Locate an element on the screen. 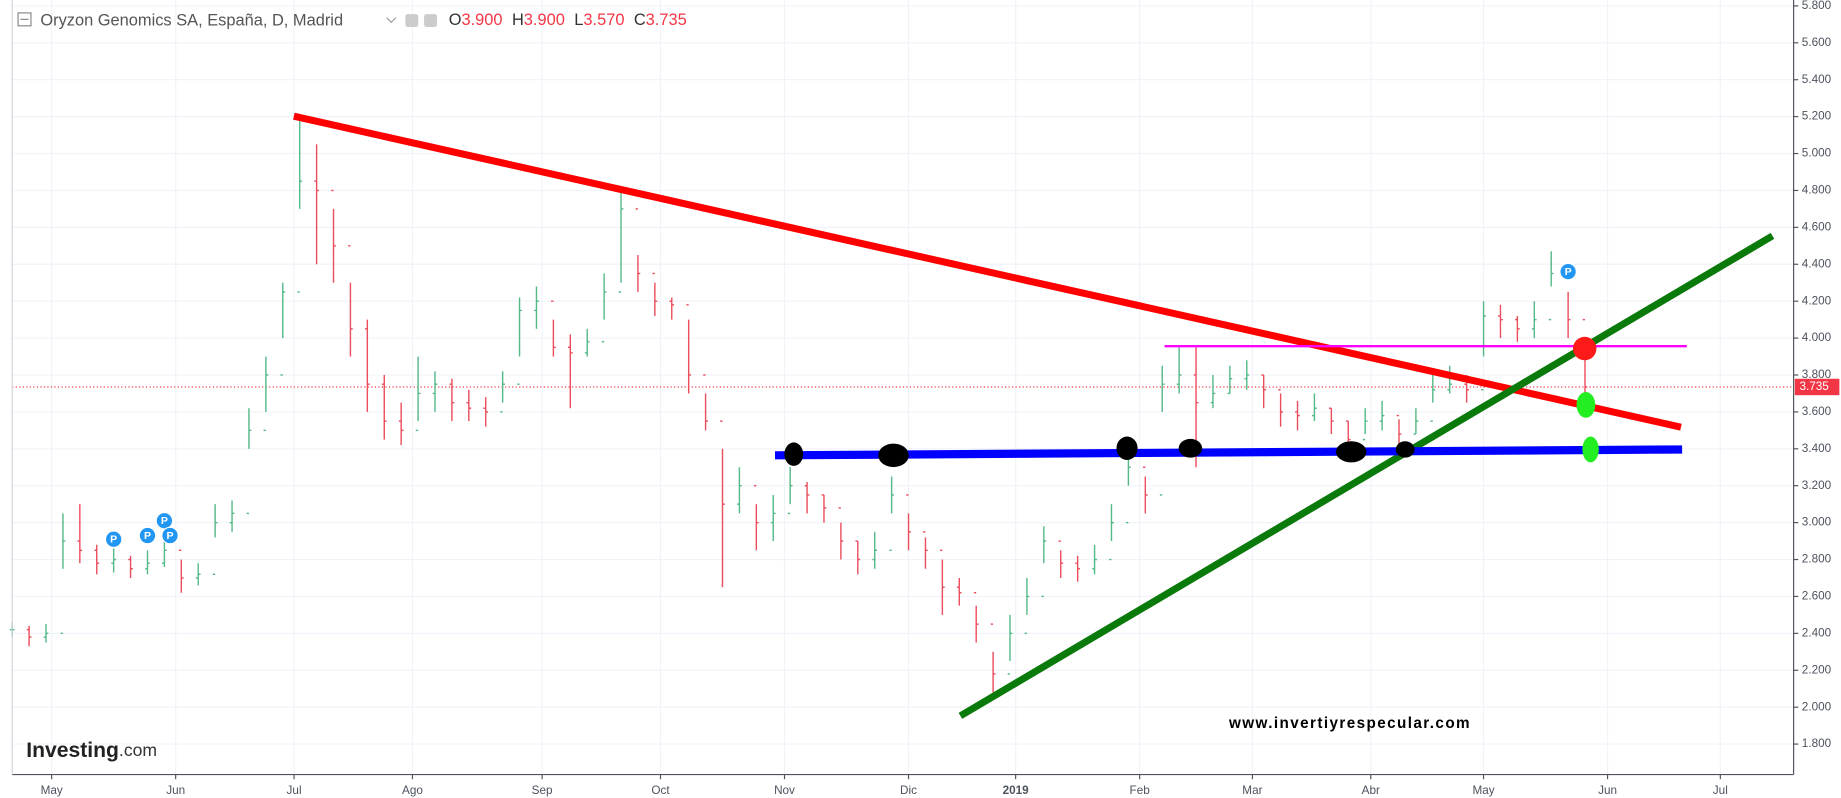  logo-suffix: .com is located at coordinates (138, 750).